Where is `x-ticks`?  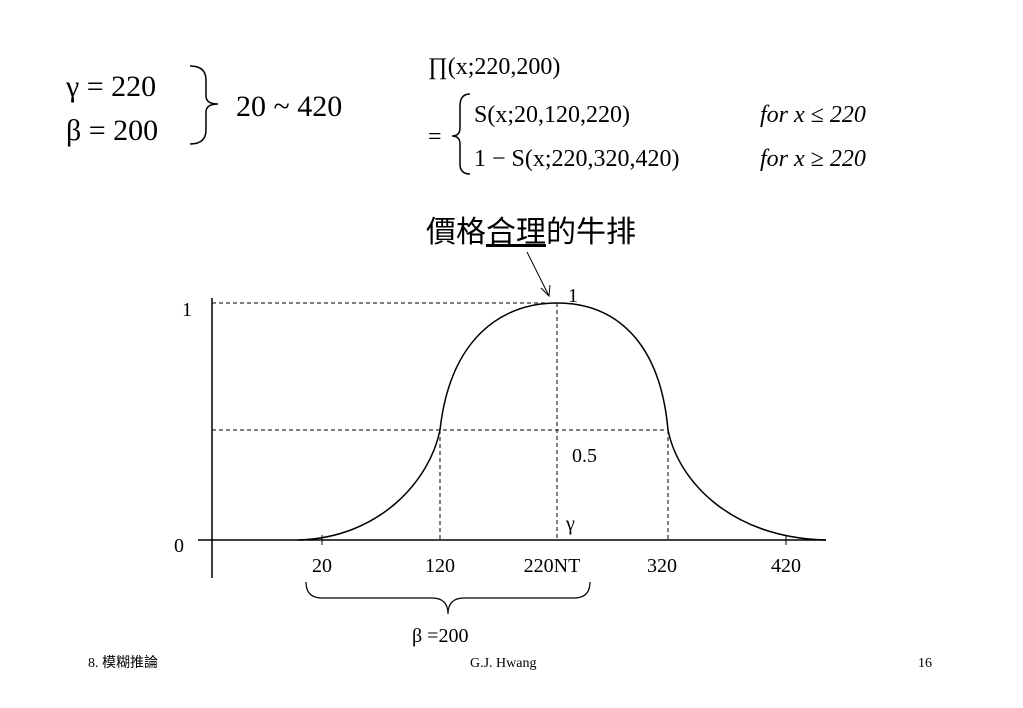 x-ticks is located at coordinates (554, 540).